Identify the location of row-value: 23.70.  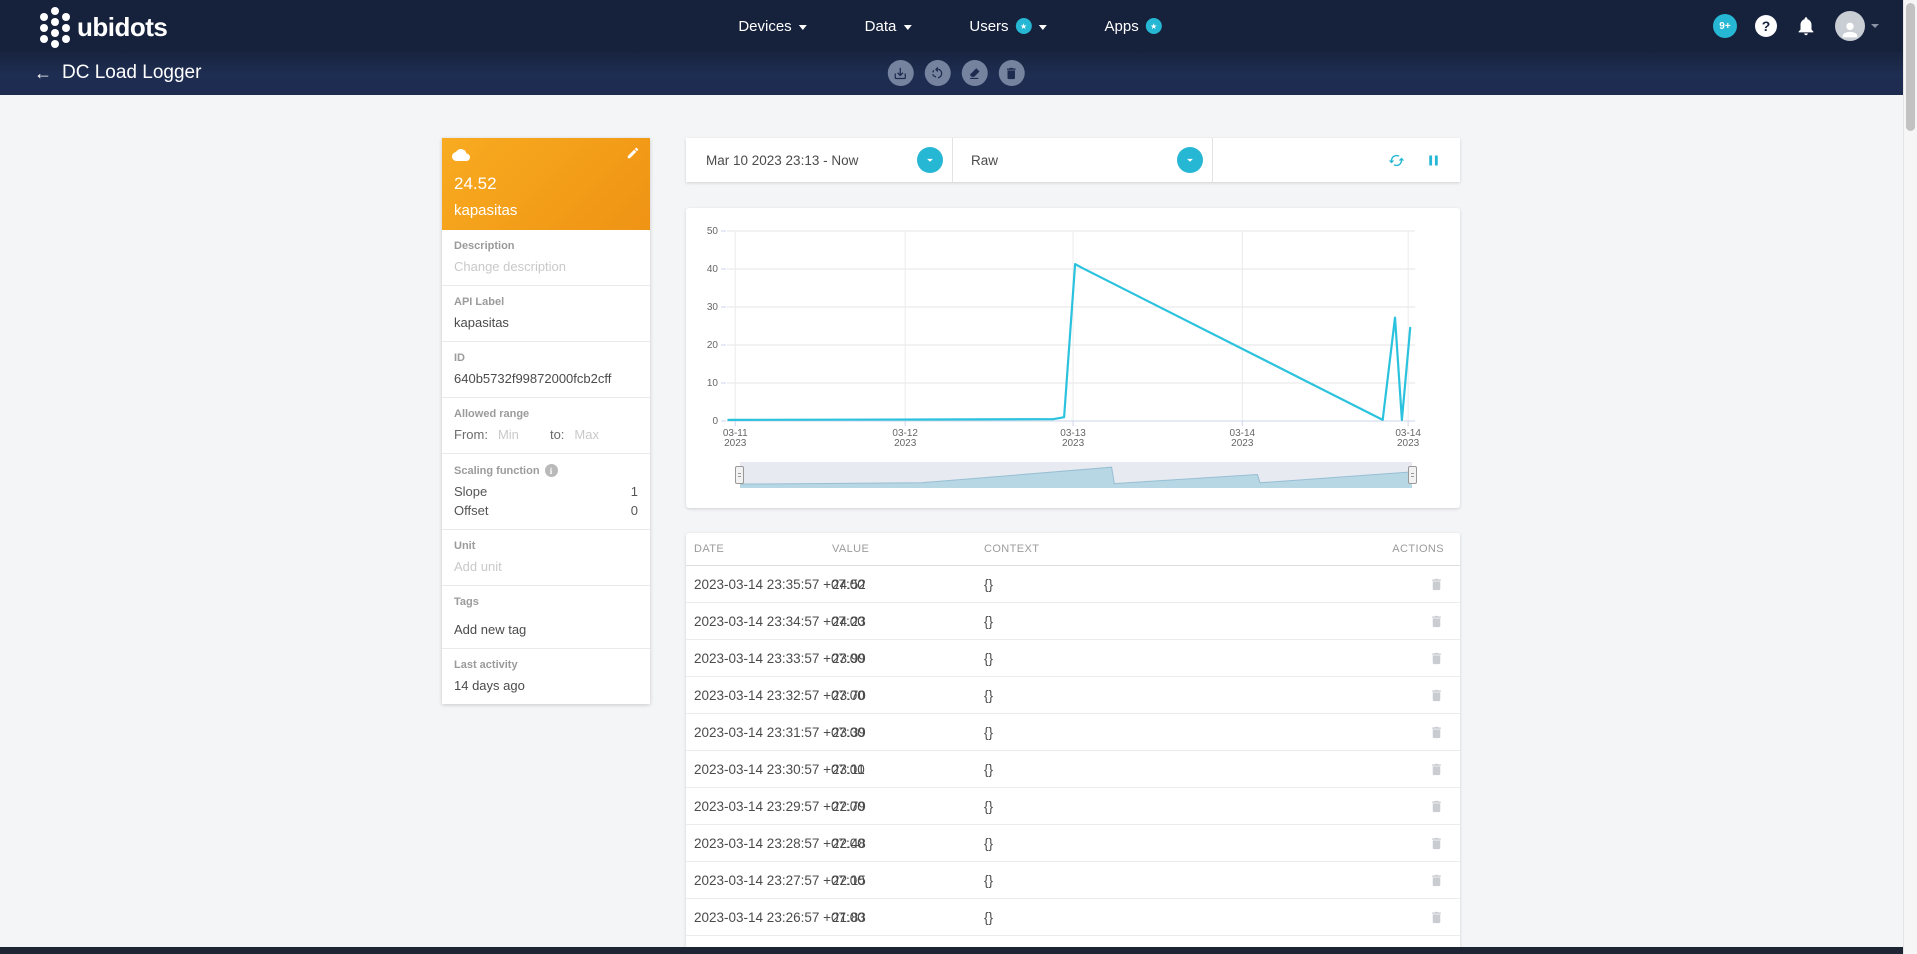
(849, 695).